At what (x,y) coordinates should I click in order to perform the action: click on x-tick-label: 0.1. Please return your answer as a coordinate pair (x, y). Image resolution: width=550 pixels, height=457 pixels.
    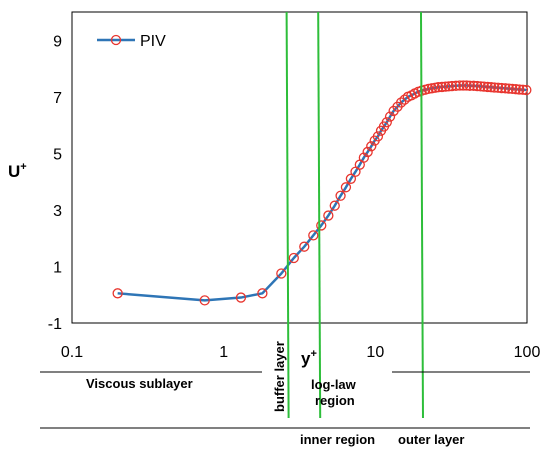
    Looking at the image, I should click on (72, 352).